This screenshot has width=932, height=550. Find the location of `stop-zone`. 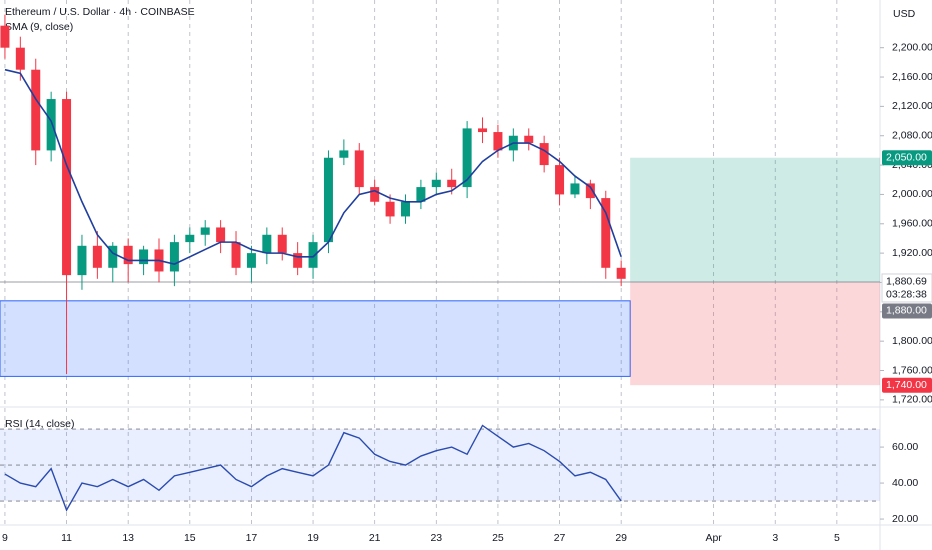

stop-zone is located at coordinates (755, 334).